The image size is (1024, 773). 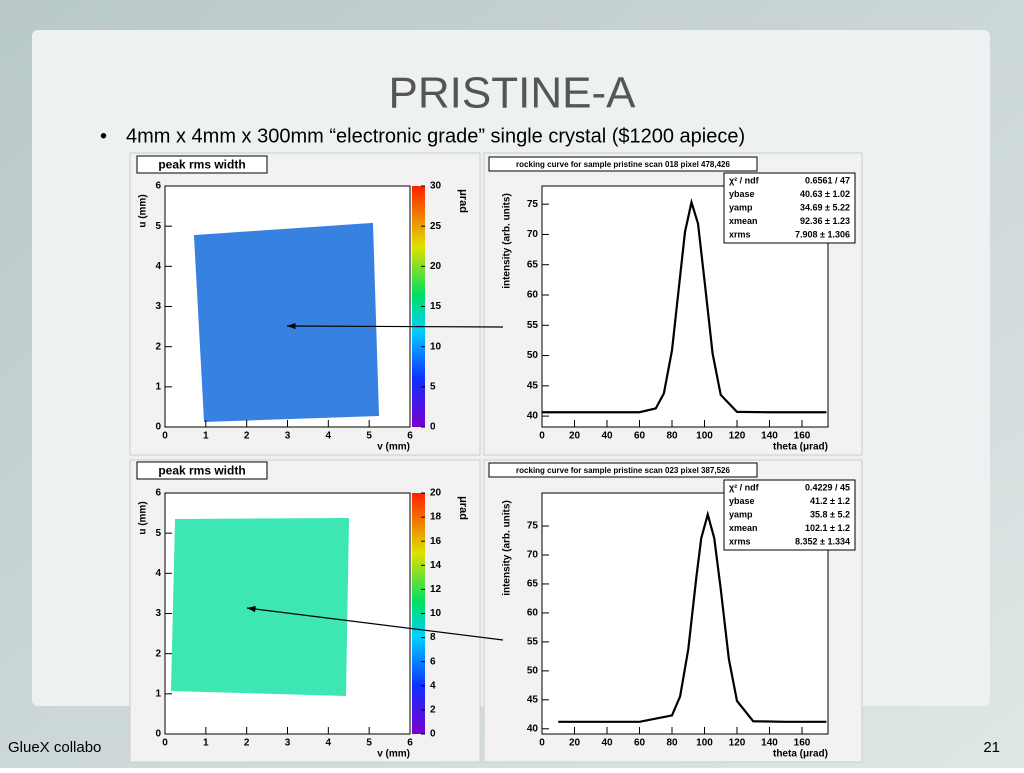 I want to click on colorbar-tick-label: 6, so click(x=433, y=661).